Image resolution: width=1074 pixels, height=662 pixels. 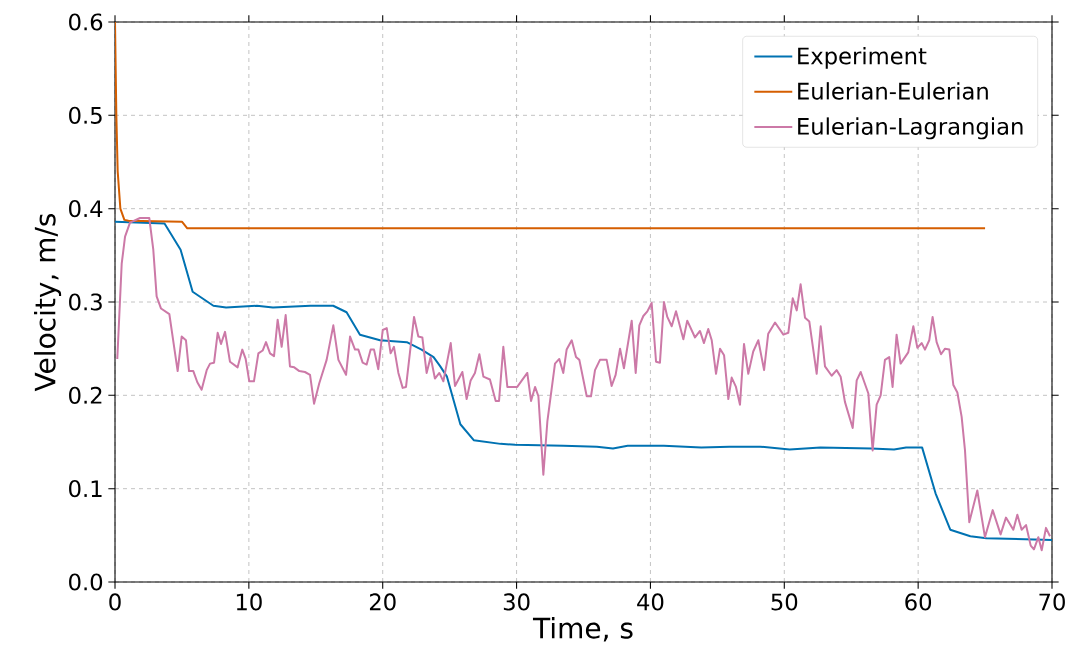 I want to click on legend-label: Eulerian-Eulerian, so click(x=893, y=91).